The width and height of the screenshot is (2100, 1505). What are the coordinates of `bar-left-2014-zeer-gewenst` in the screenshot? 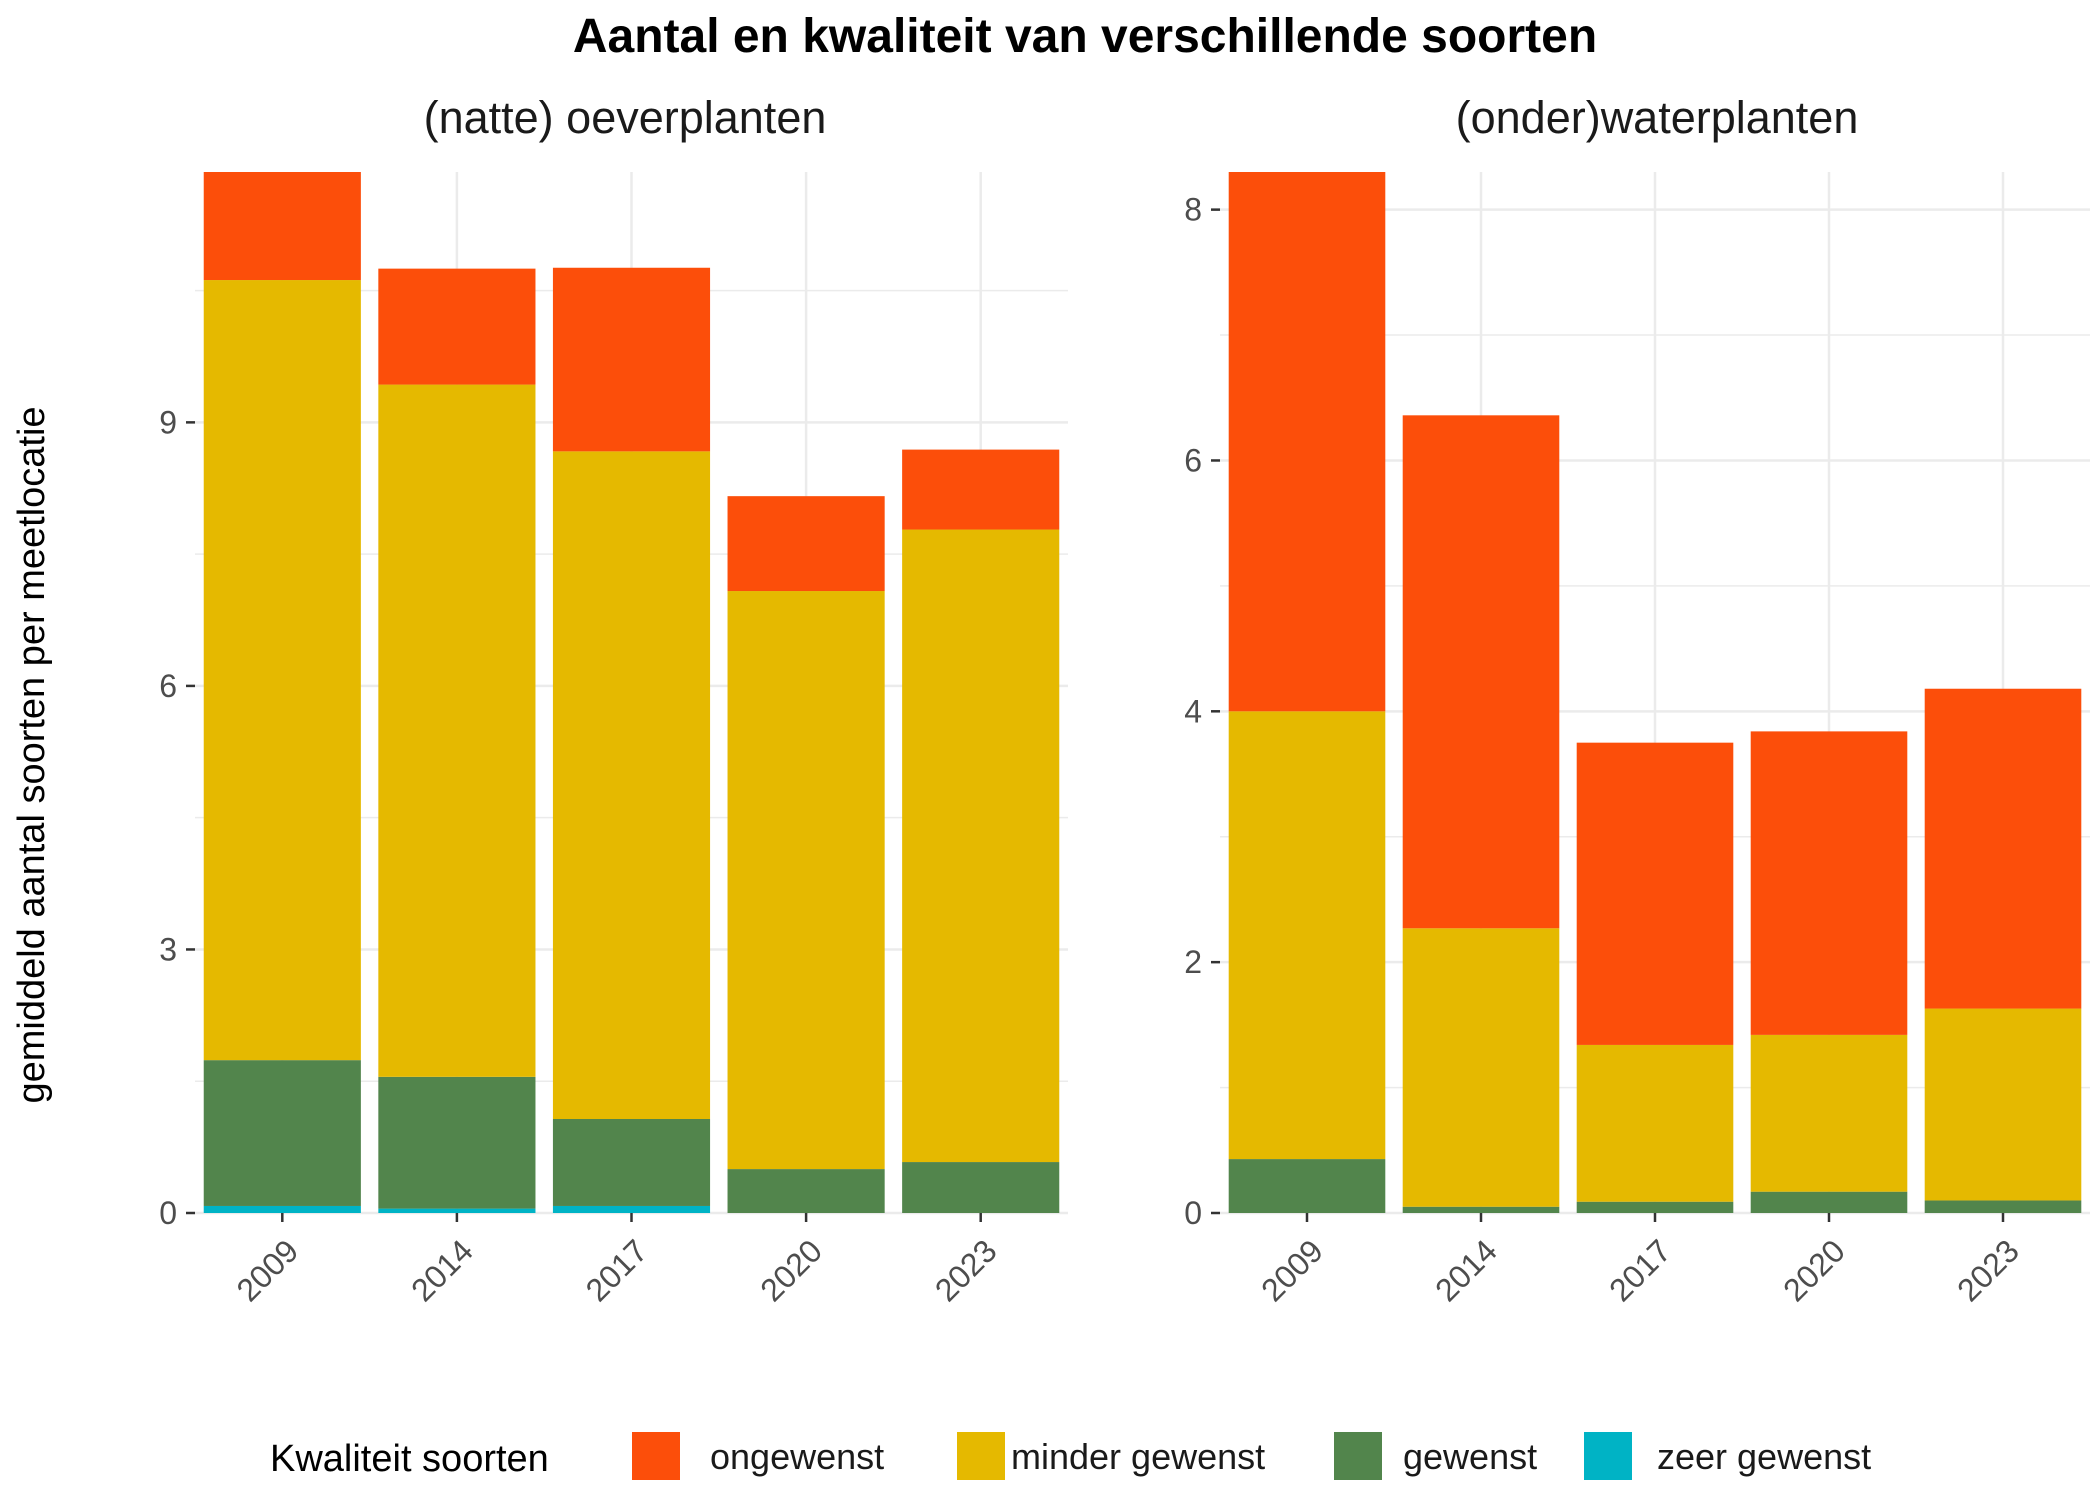 It's located at (457, 1210).